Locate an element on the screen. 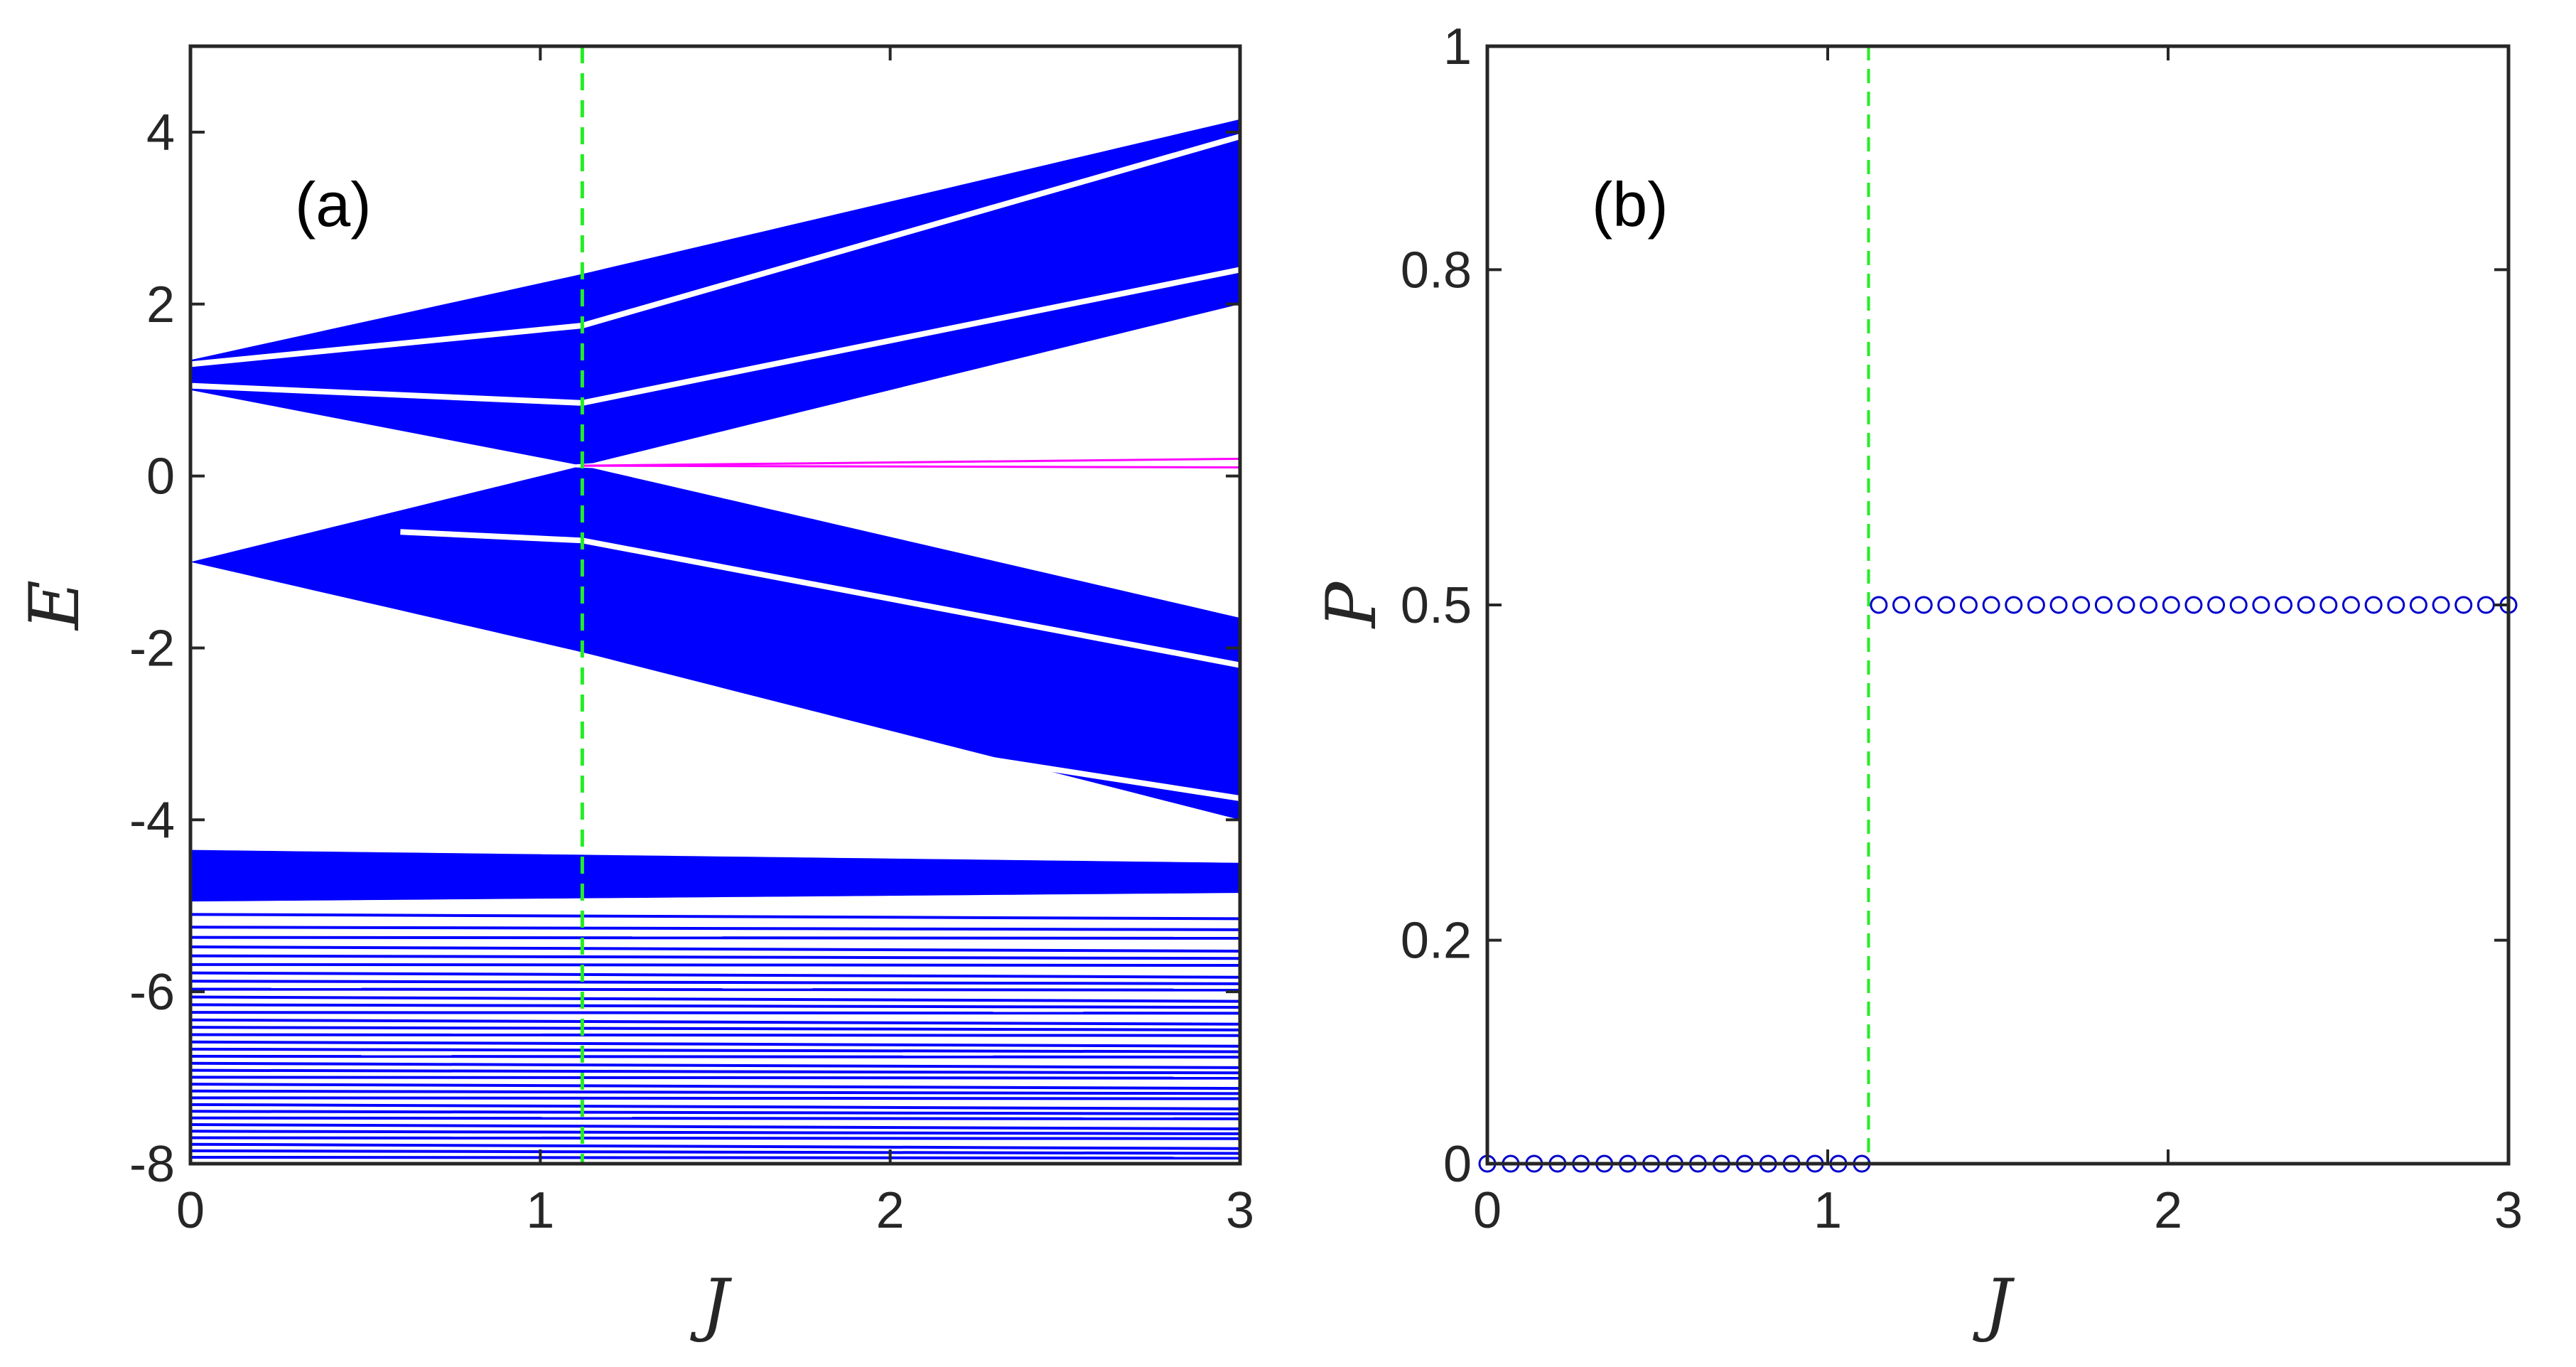  panel-a-y-tick-label: 4 is located at coordinates (160, 132).